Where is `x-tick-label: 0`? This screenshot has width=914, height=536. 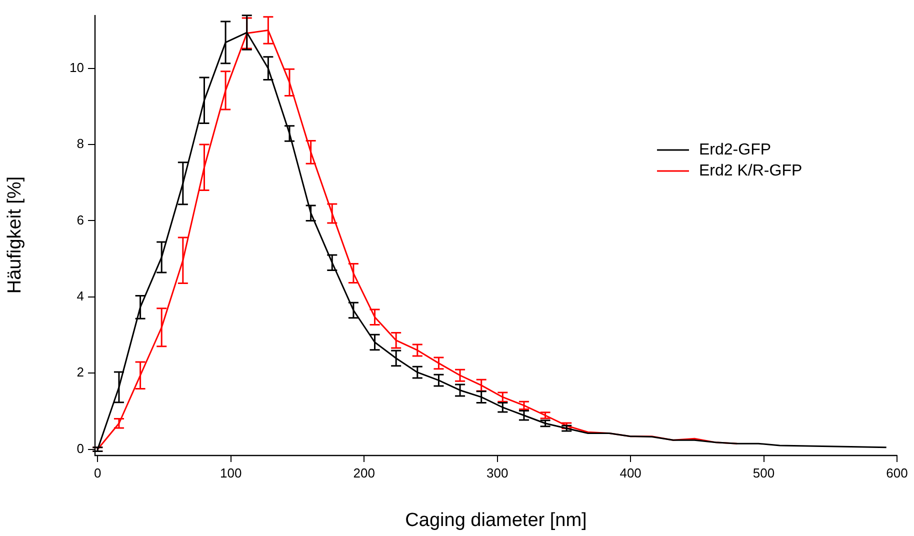 x-tick-label: 0 is located at coordinates (98, 472).